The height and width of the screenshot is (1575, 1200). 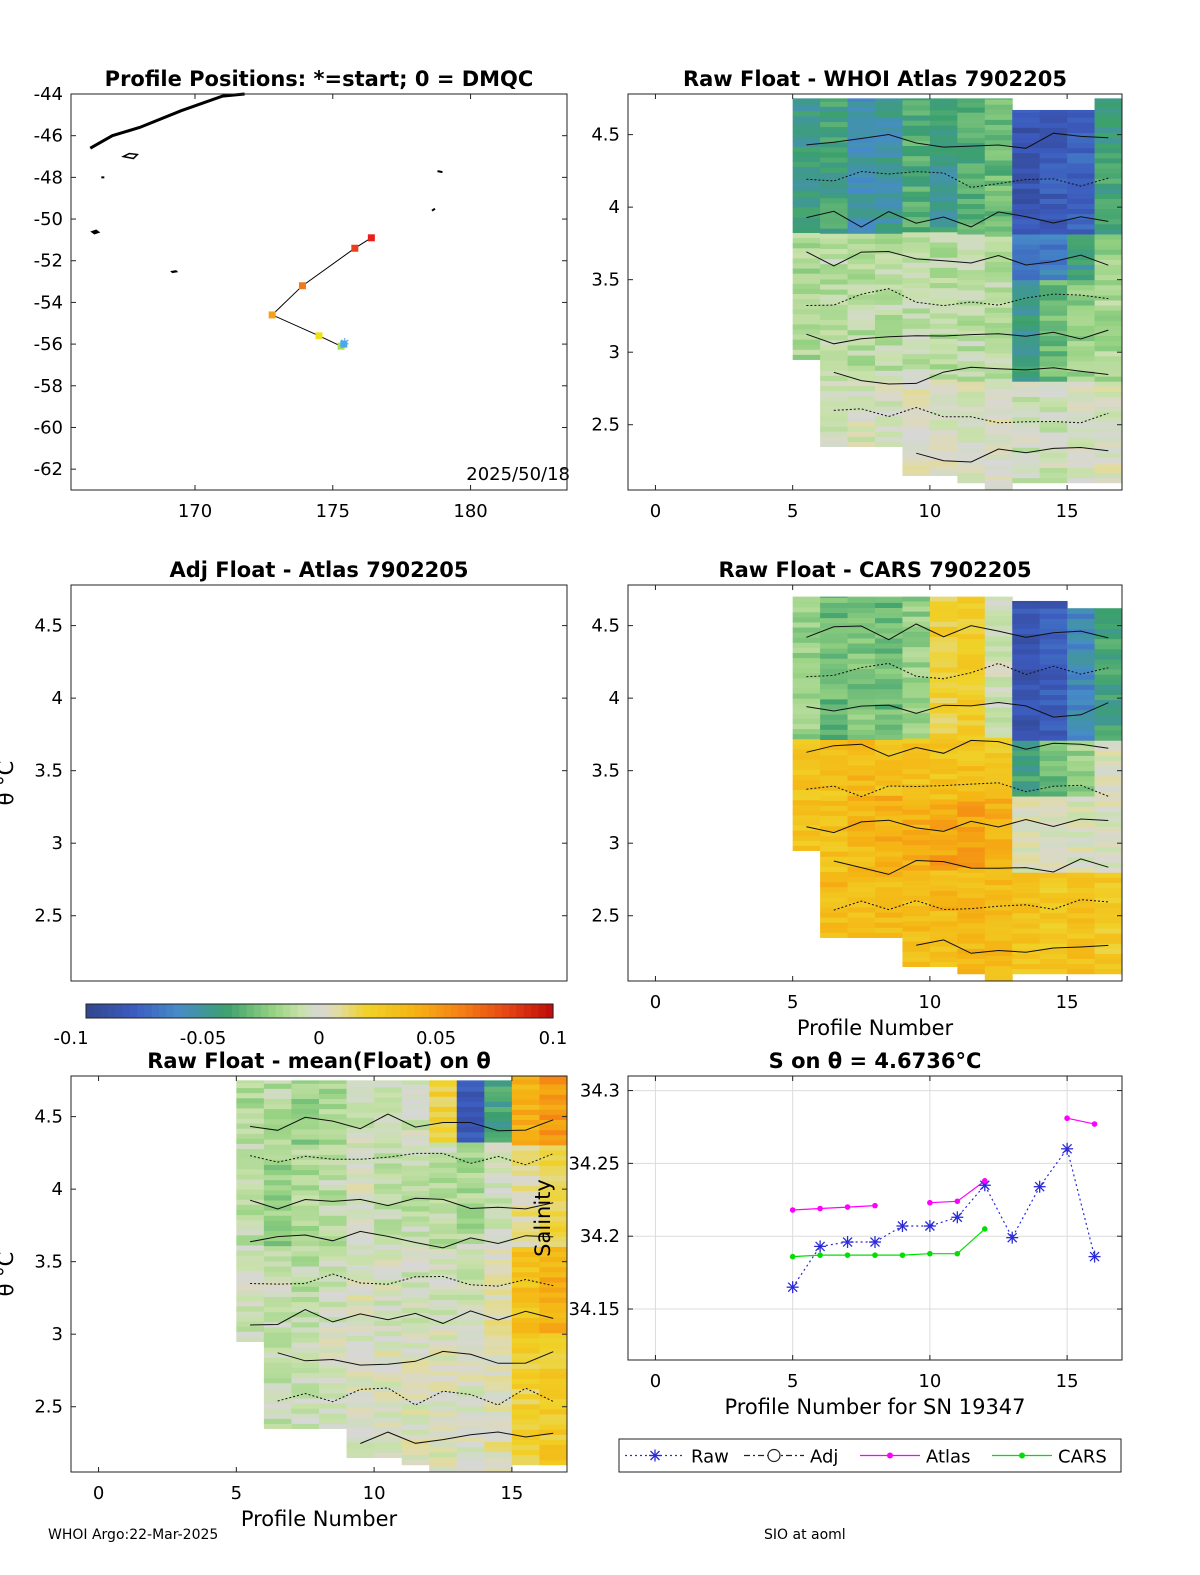 What do you see at coordinates (371, 238) in the screenshot?
I see `profile-position-marker` at bounding box center [371, 238].